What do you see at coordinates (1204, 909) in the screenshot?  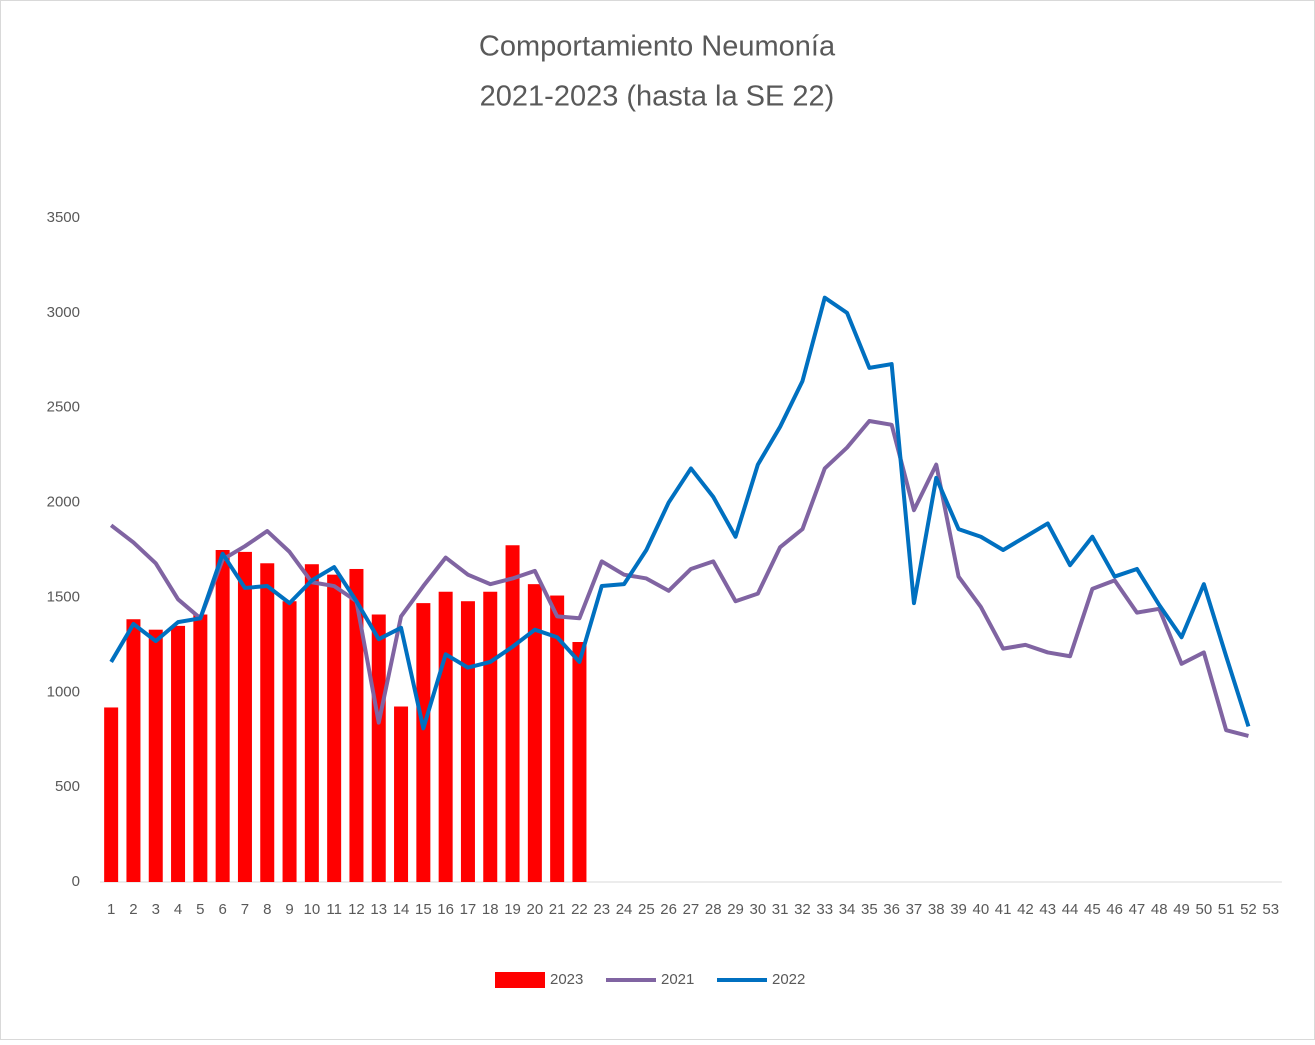 I see `x-tick-label: 50` at bounding box center [1204, 909].